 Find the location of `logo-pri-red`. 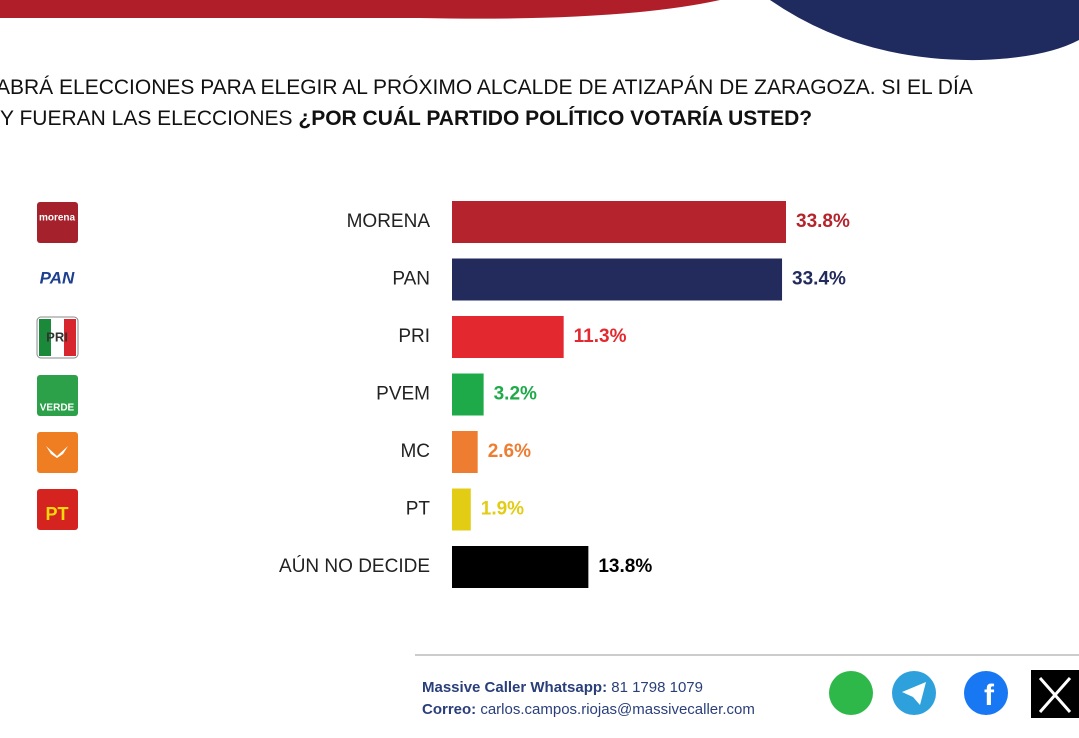

logo-pri-red is located at coordinates (70, 337).